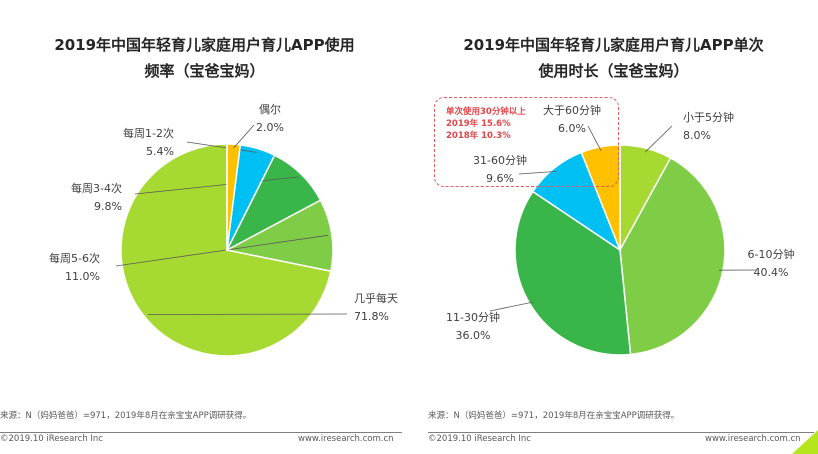 This screenshot has width=818, height=454. What do you see at coordinates (204, 45) in the screenshot?
I see `chart-title-line: 2019年中国年轻育儿家庭用户育儿APP使用` at bounding box center [204, 45].